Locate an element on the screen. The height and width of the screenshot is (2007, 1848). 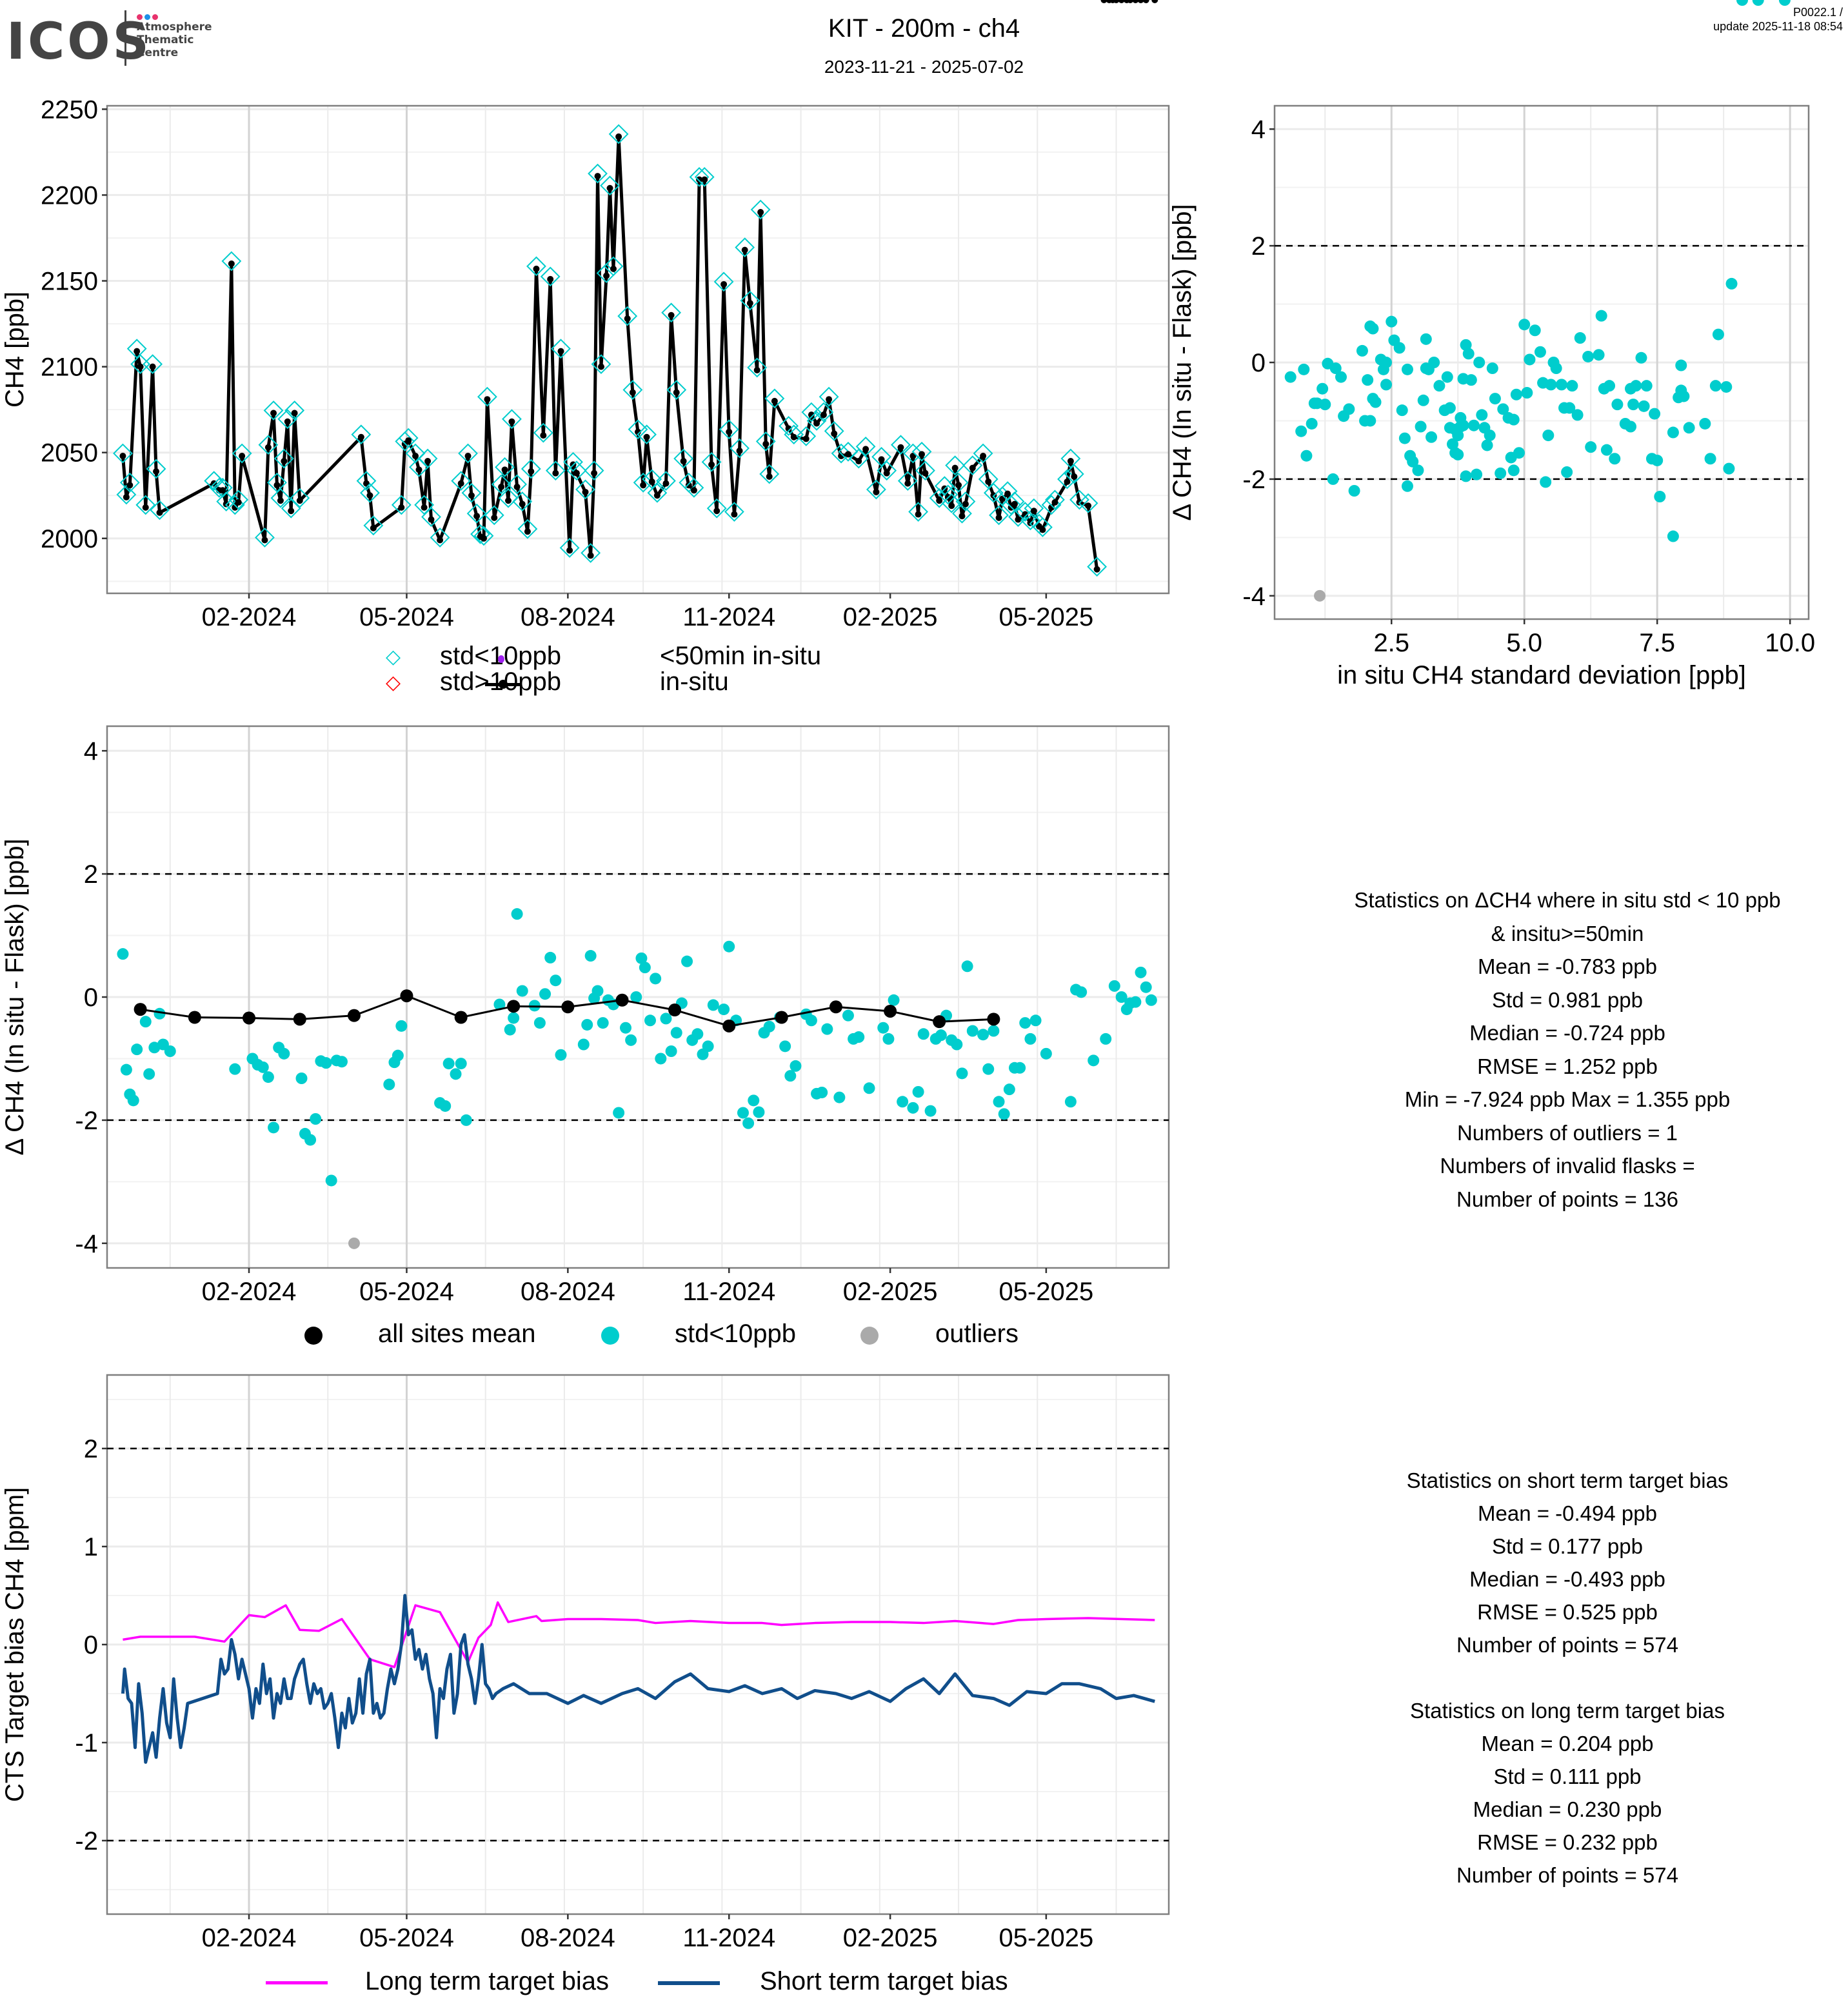
y-tick-label: 2100 is located at coordinates (69, 367).